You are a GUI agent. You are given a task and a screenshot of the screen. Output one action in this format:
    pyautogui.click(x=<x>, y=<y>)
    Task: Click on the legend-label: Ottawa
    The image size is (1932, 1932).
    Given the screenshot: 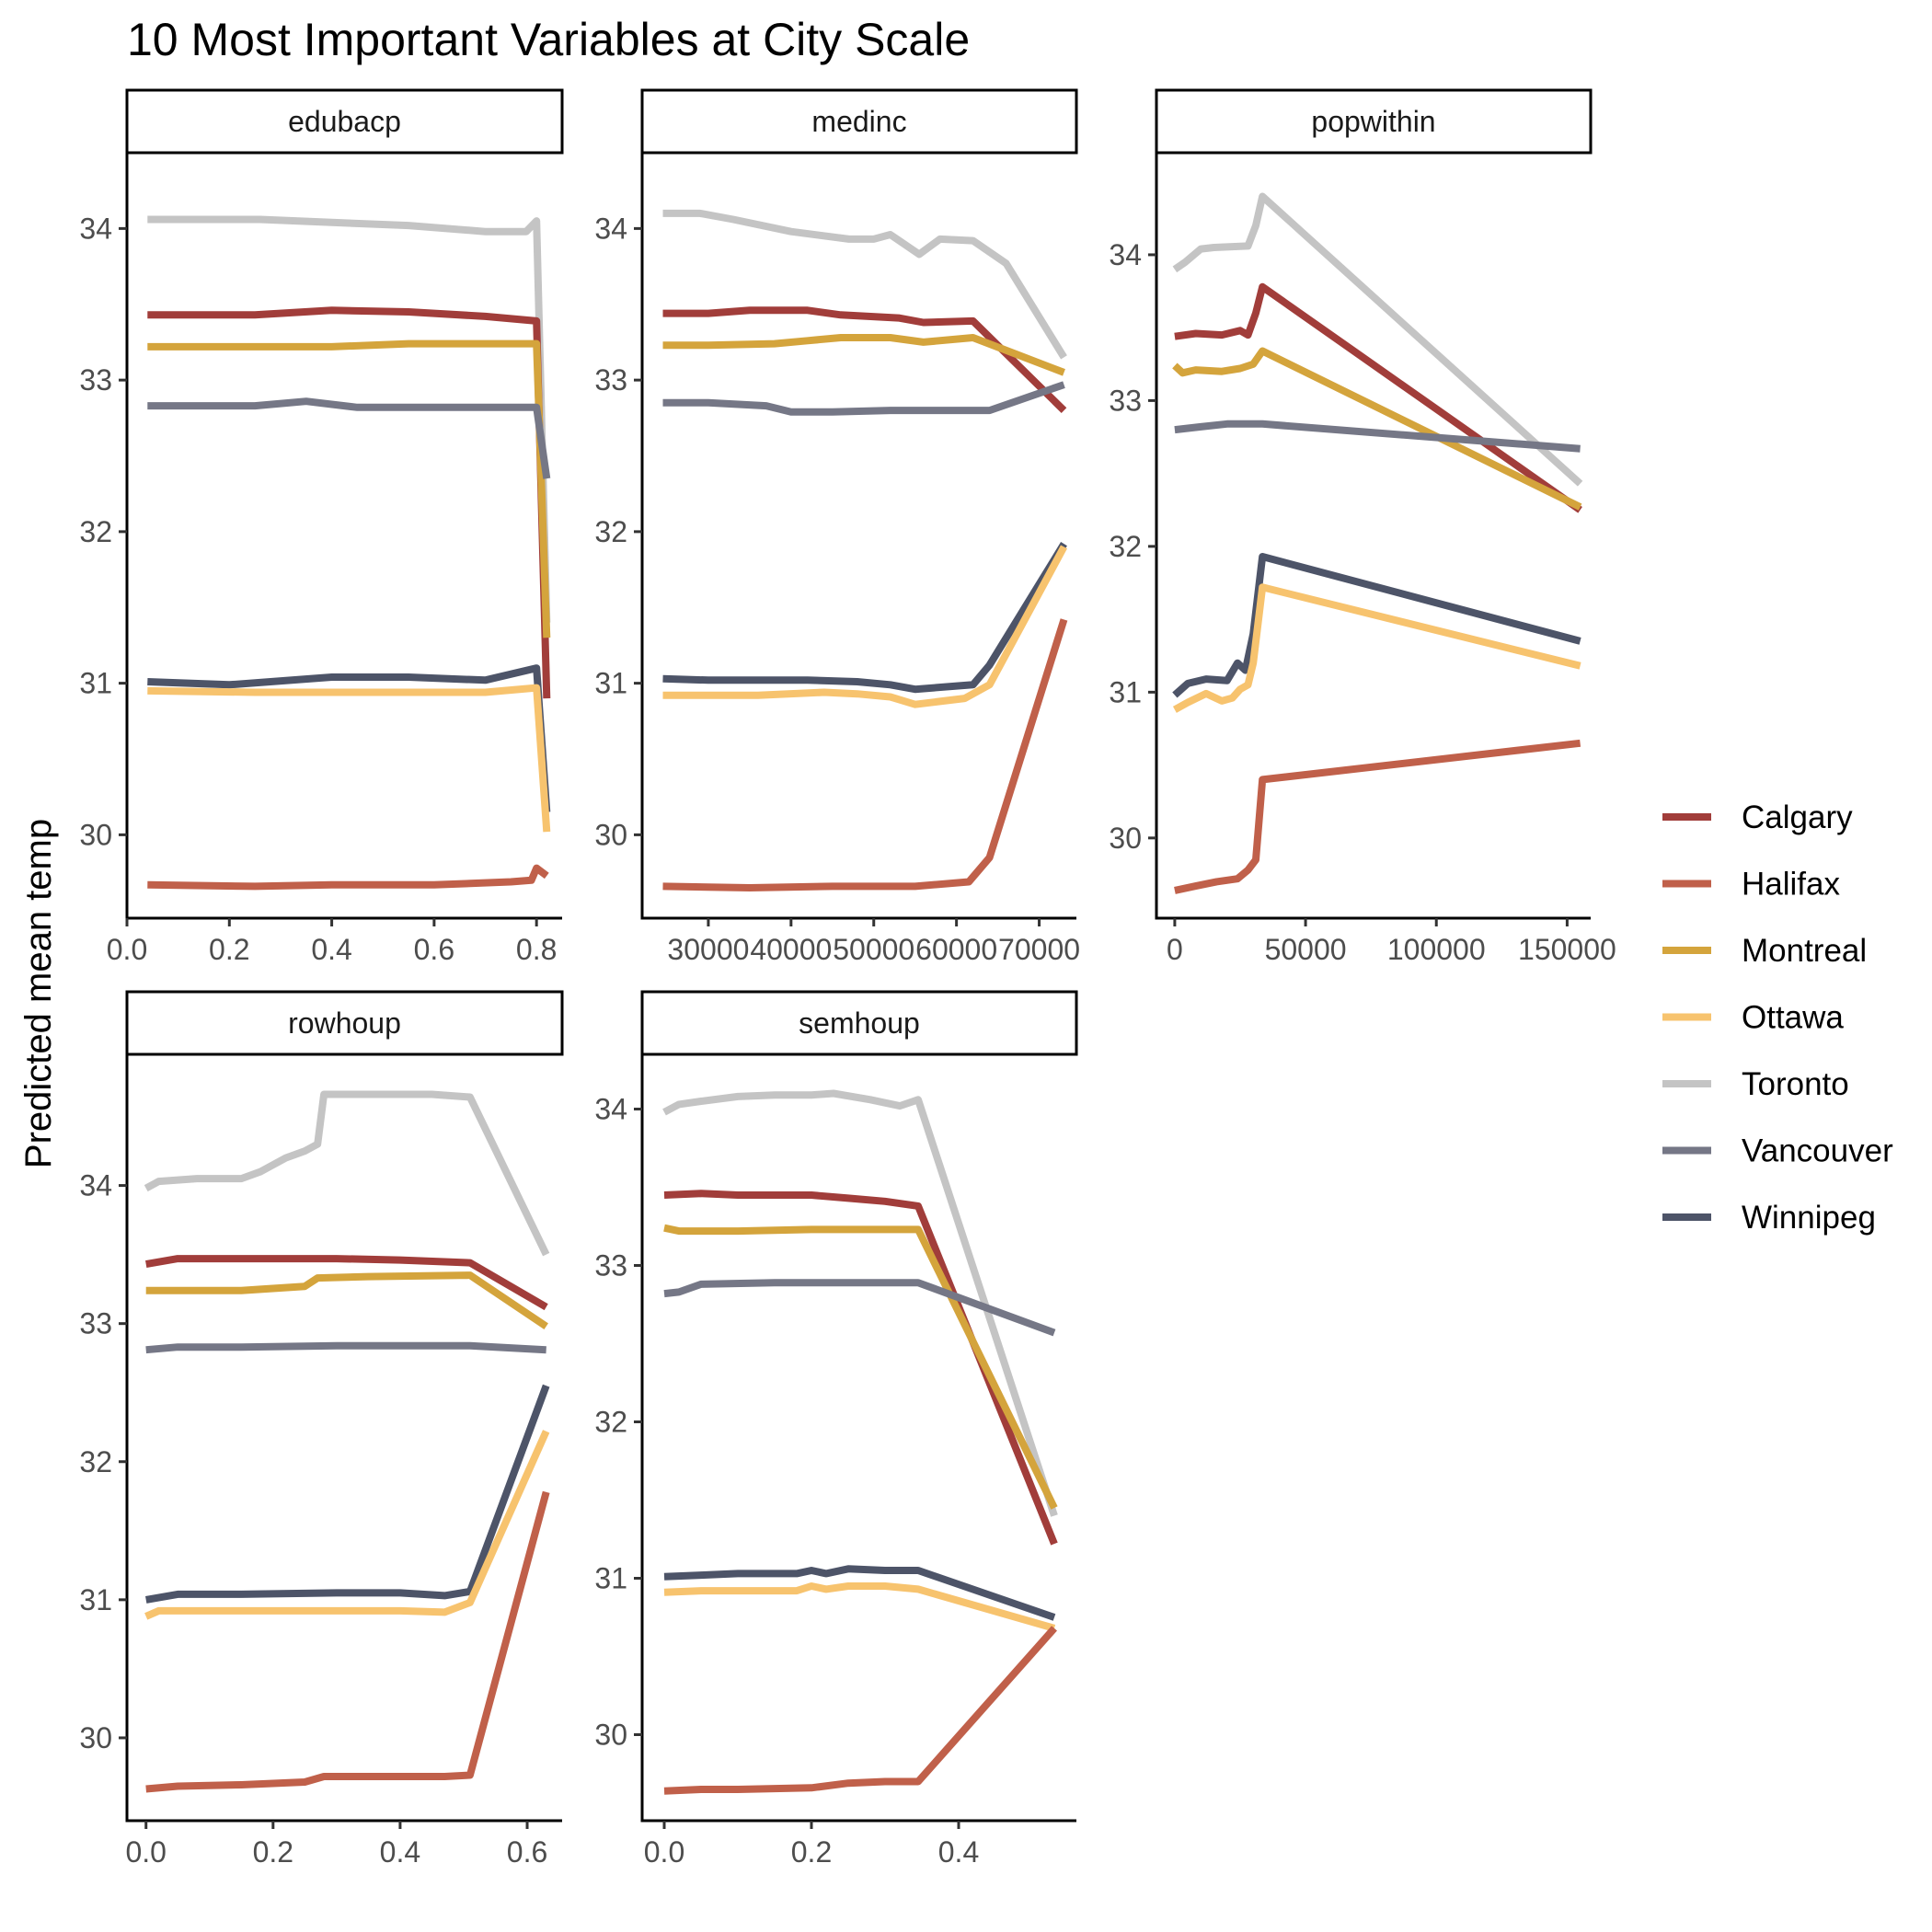 What is the action you would take?
    pyautogui.click(x=1793, y=1018)
    